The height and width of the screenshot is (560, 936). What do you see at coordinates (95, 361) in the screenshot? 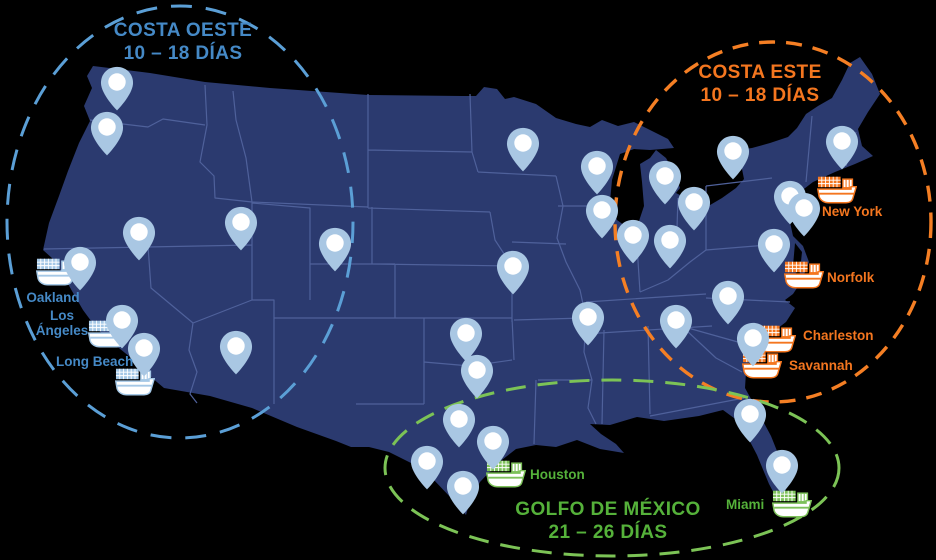
I see `port-label-long-beach: Long Beach` at bounding box center [95, 361].